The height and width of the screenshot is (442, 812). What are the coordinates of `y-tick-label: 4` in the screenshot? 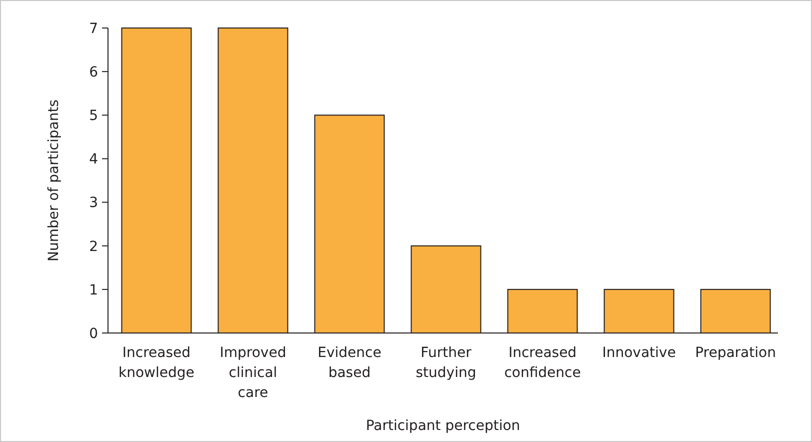 It's located at (93, 160).